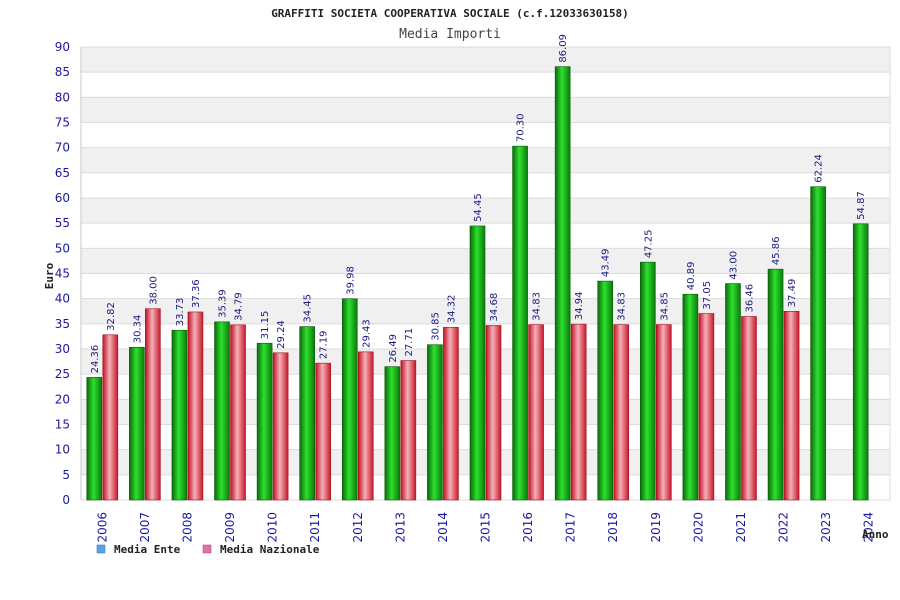  I want to click on y-tick-label: 25, so click(62, 374).